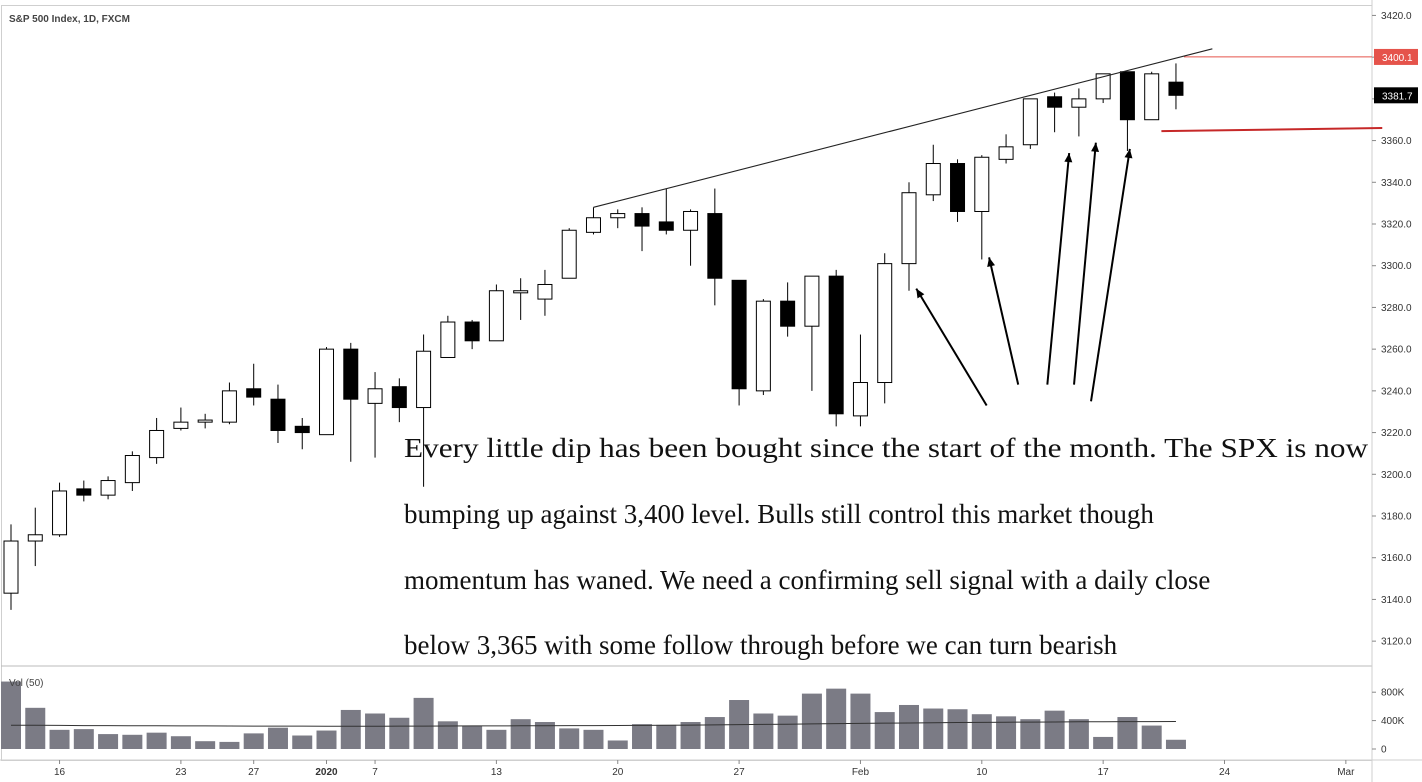 The height and width of the screenshot is (782, 1422). What do you see at coordinates (1272, 130) in the screenshot?
I see `support-line` at bounding box center [1272, 130].